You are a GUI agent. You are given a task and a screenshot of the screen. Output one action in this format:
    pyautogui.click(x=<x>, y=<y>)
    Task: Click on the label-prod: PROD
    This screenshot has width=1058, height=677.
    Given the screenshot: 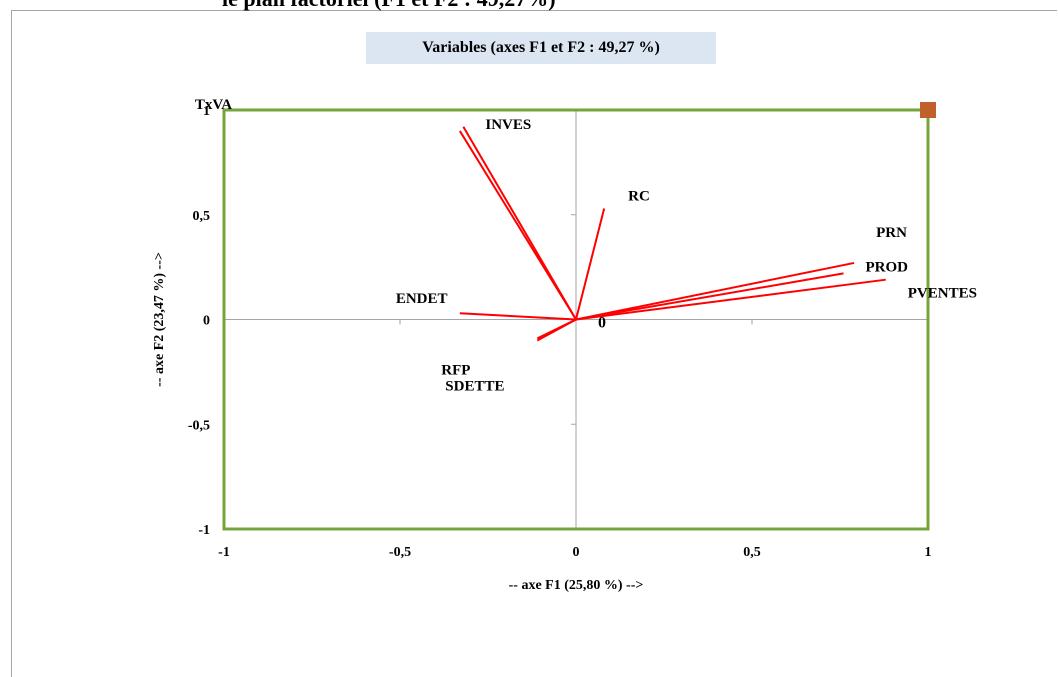 What is the action you would take?
    pyautogui.click(x=887, y=267)
    